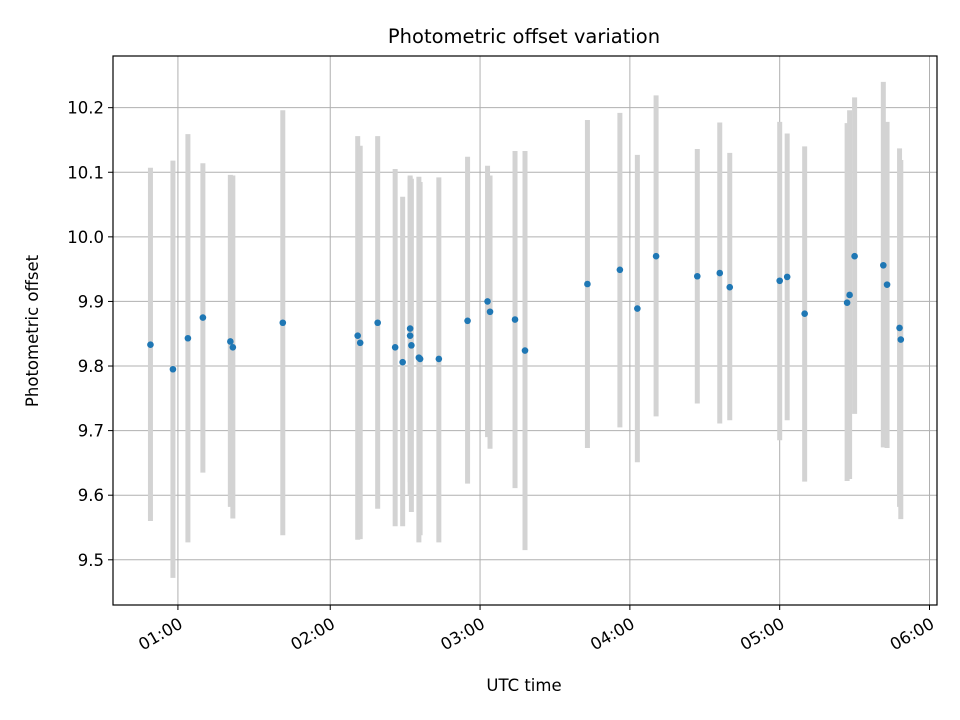 The image size is (960, 720). I want to click on x-tick-label: 04:00, so click(612, 634).